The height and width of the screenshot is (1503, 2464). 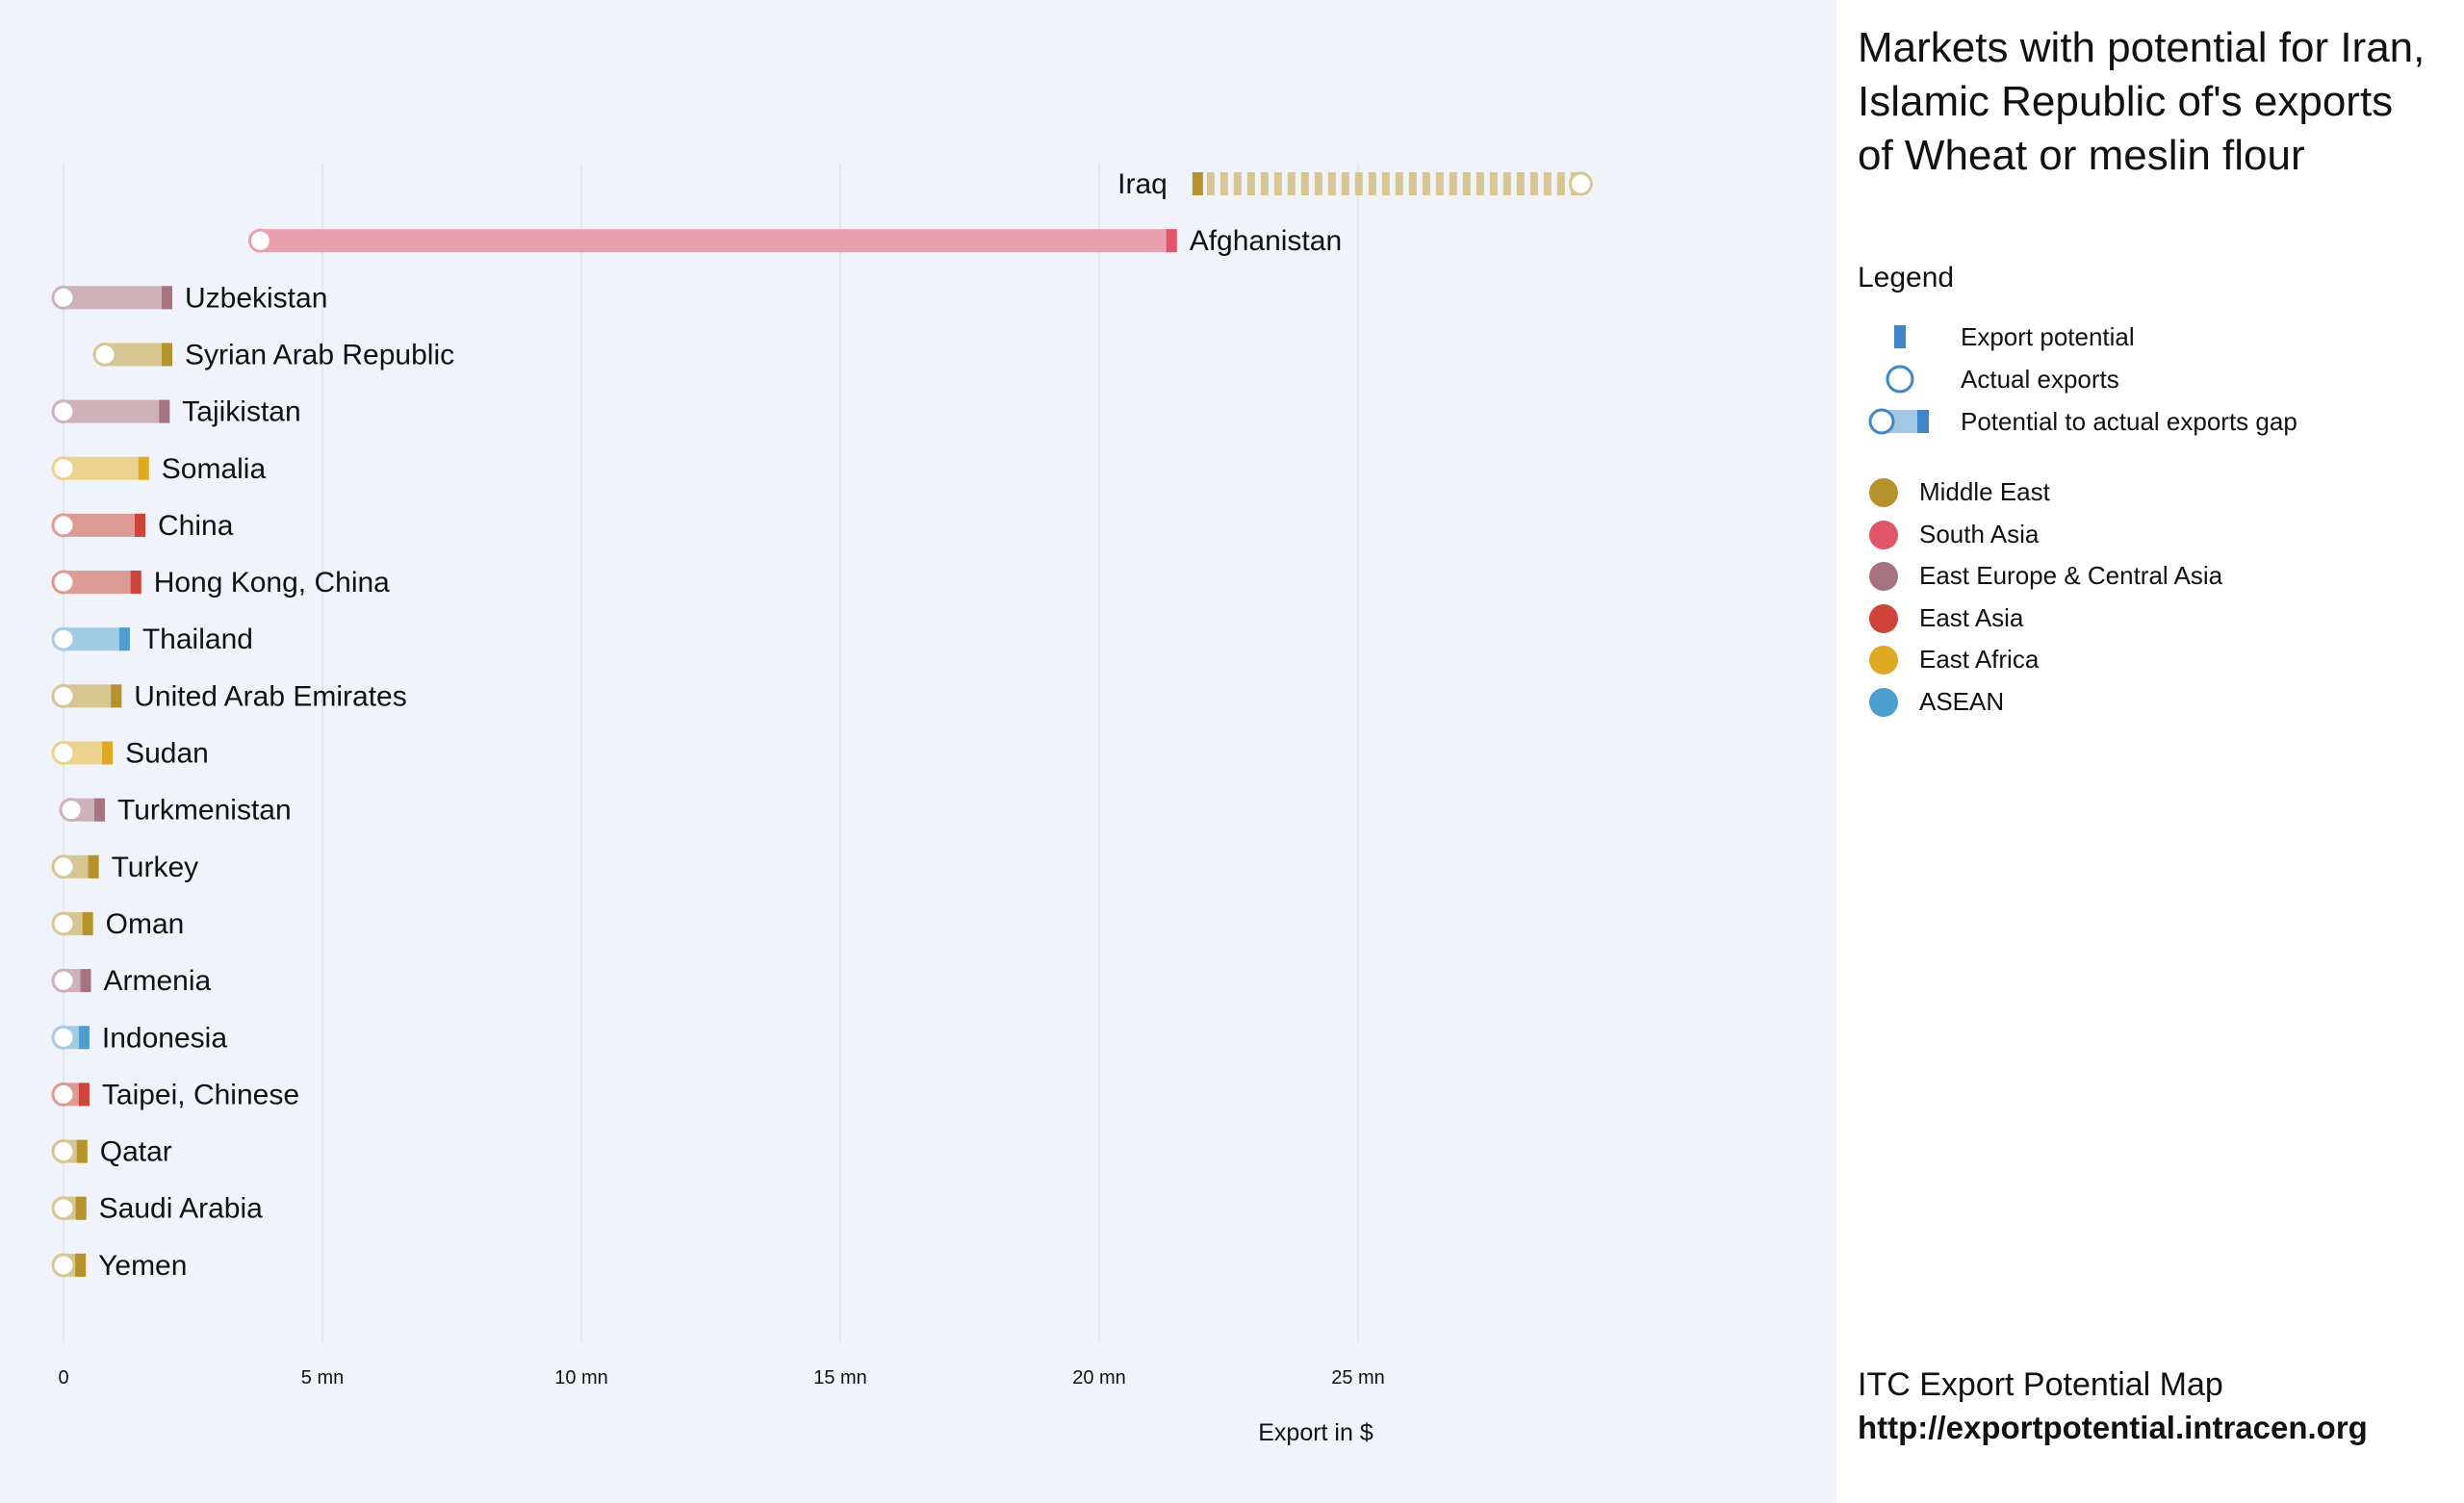 What do you see at coordinates (1979, 533) in the screenshot?
I see `region-label: South Asia` at bounding box center [1979, 533].